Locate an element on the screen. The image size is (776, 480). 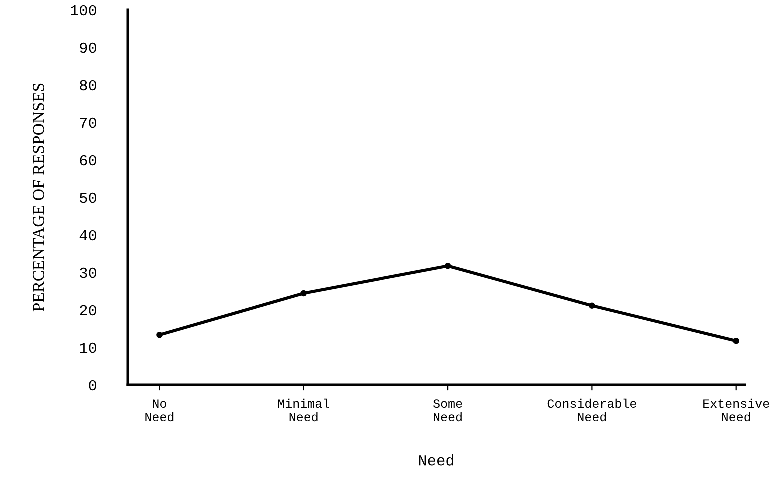
y-tick-label: 70 is located at coordinates (88, 123).